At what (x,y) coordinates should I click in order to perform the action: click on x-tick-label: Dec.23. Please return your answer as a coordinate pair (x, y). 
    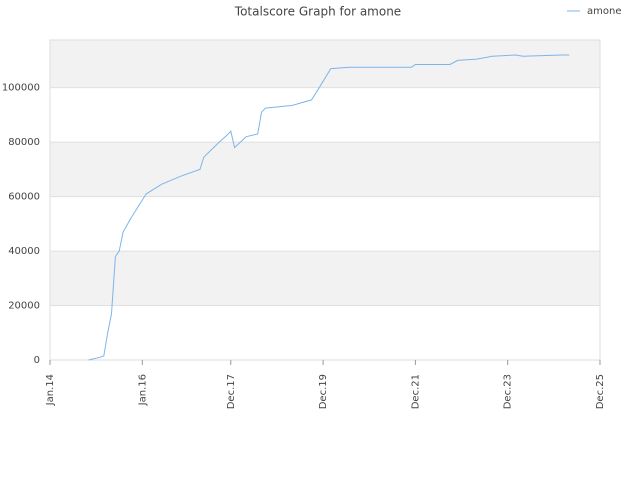
    Looking at the image, I should click on (508, 391).